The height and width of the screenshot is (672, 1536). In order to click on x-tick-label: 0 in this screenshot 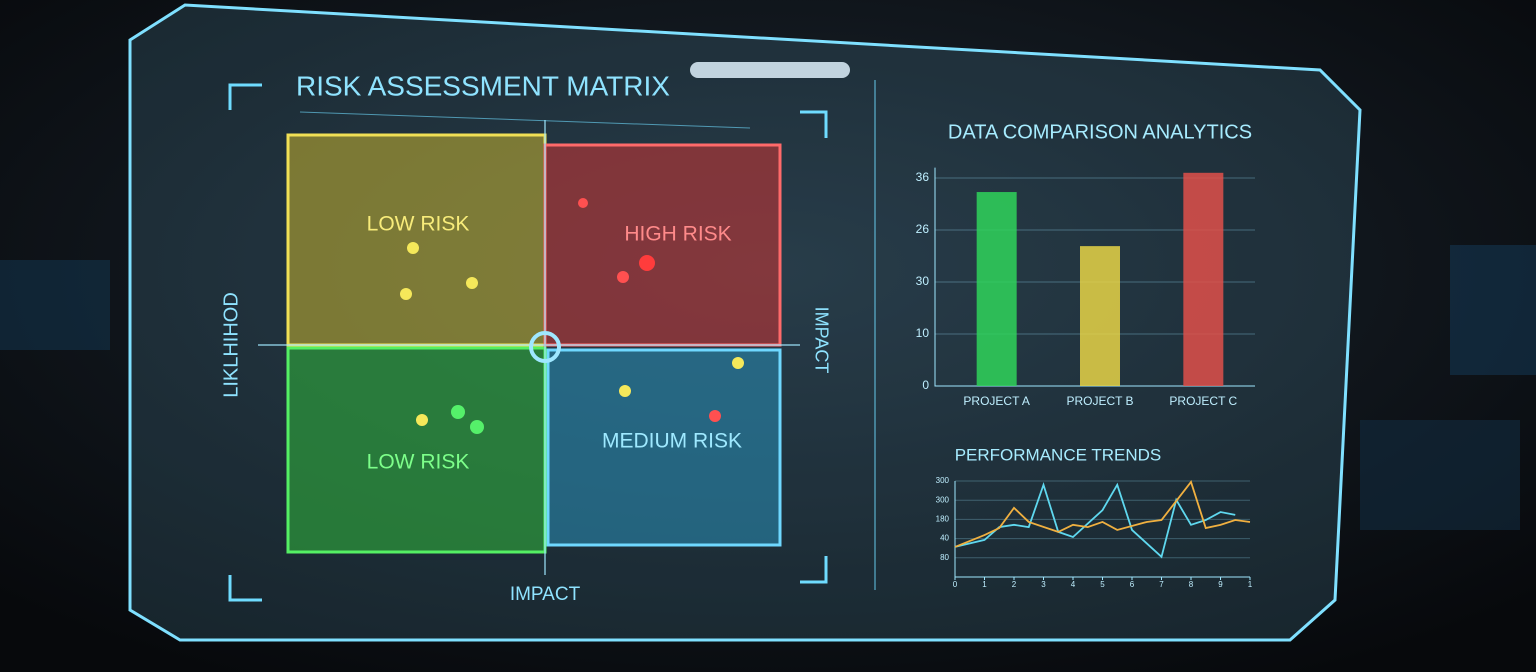, I will do `click(955, 584)`.